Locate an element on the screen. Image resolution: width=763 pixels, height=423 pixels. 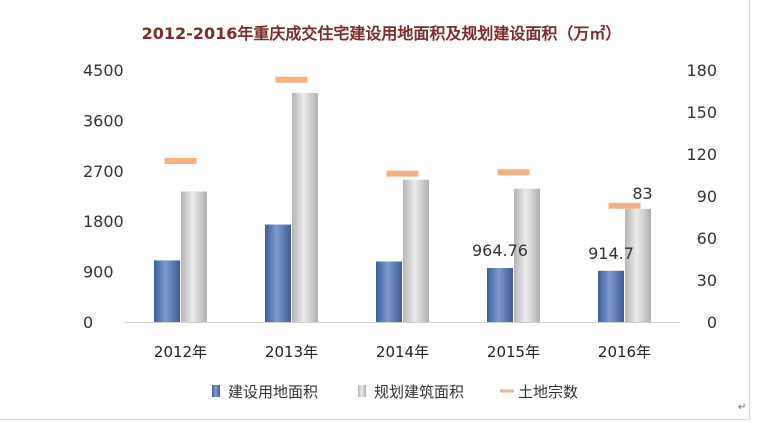
x-tick-label: 2016年 is located at coordinates (624, 352).